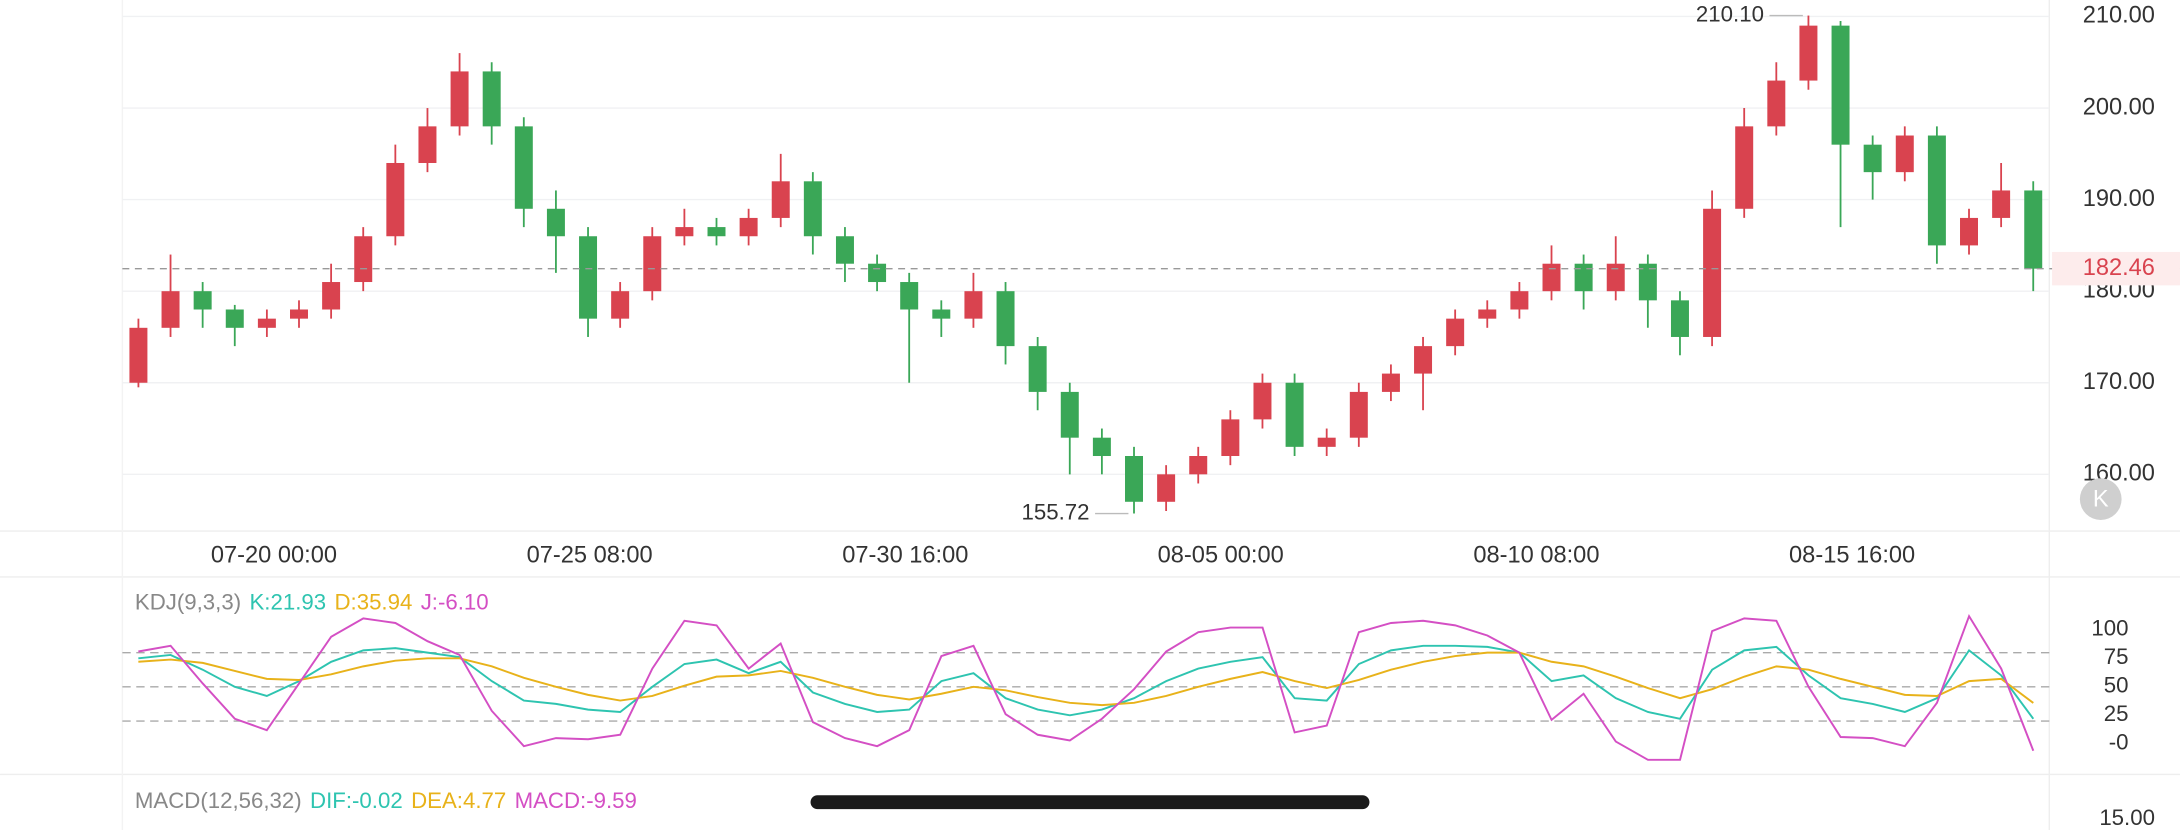  Describe the element at coordinates (2116, 713) in the screenshot. I see `y-tick-label: 25` at that location.